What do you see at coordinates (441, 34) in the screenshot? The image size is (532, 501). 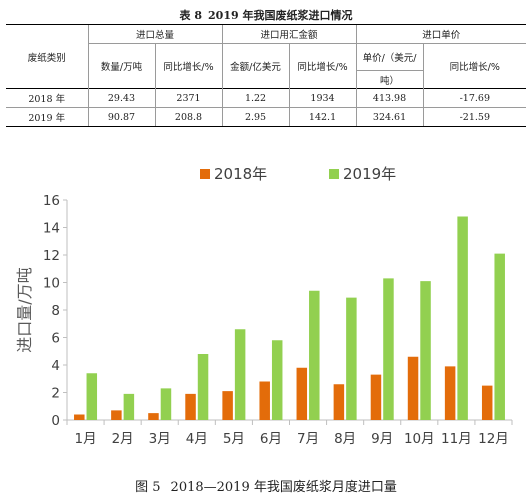 I see `group-header-price: 进口单价` at bounding box center [441, 34].